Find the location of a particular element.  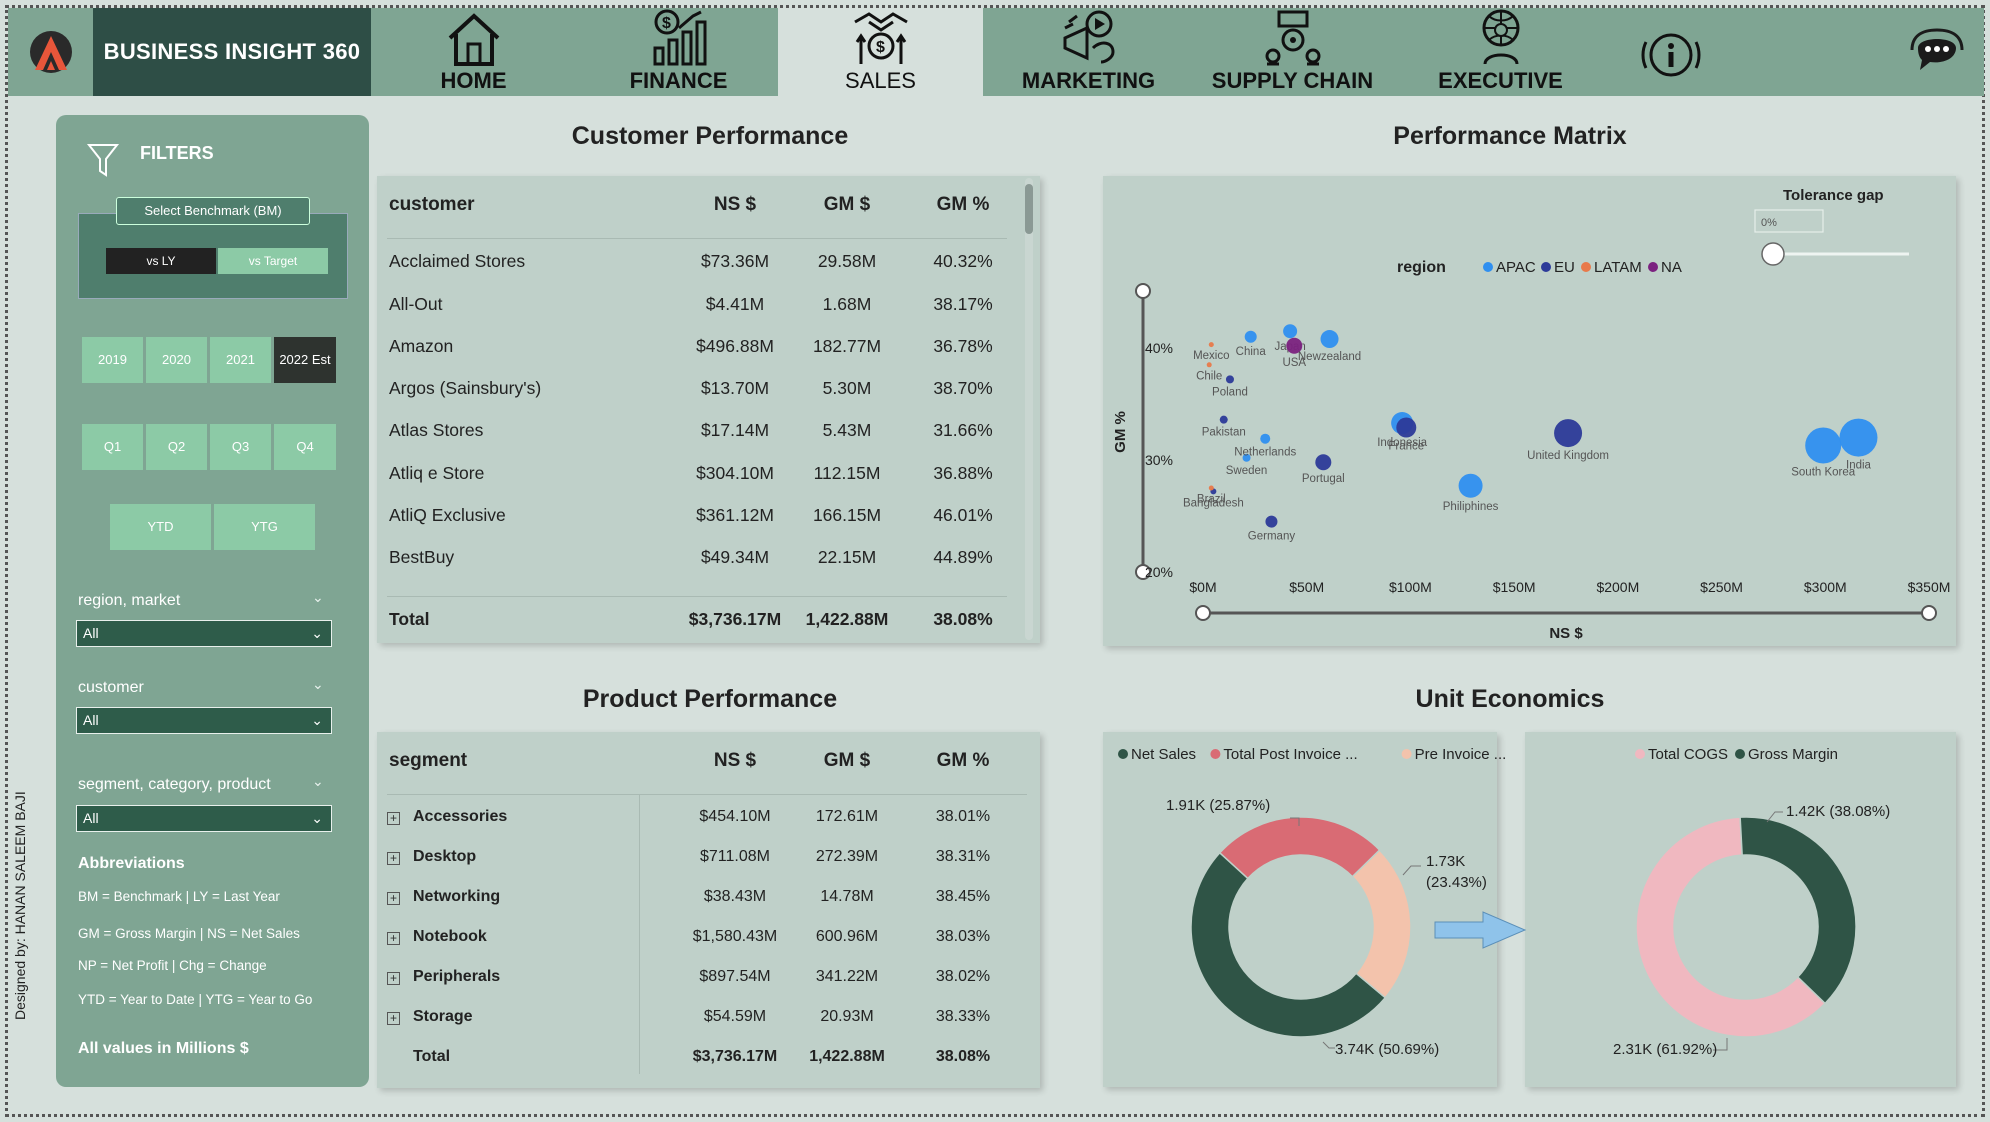

table-scrollbar is located at coordinates (1029, 409).